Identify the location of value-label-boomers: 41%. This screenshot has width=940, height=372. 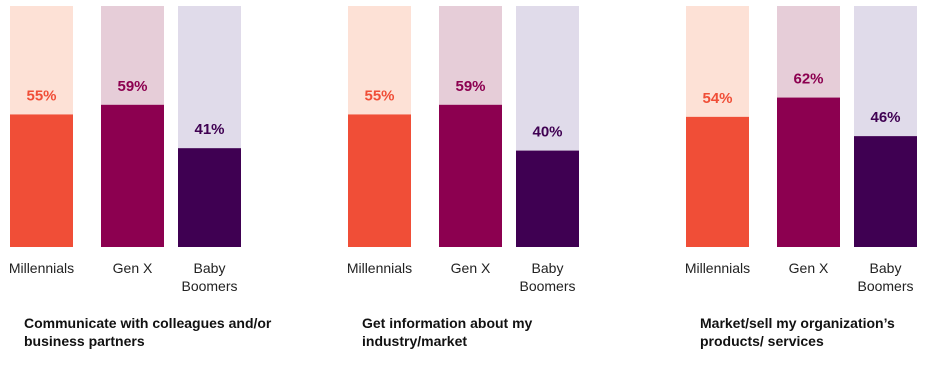
(209, 129).